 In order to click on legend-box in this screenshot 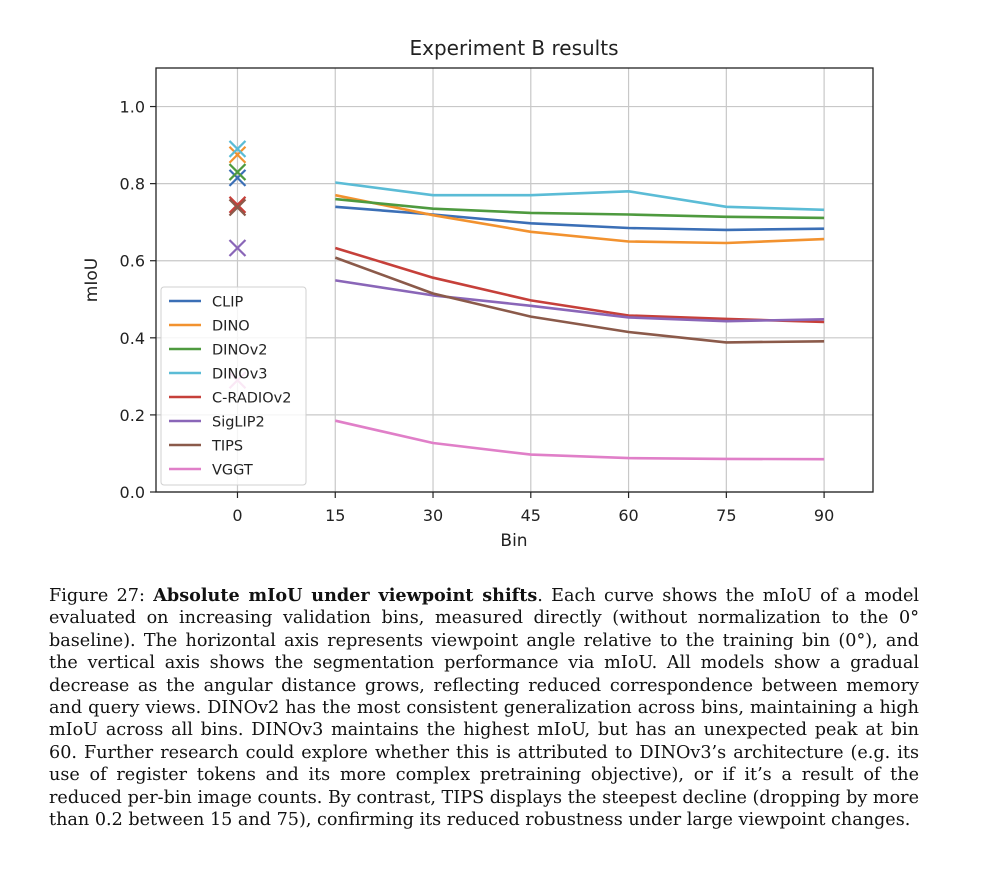, I will do `click(233, 386)`.